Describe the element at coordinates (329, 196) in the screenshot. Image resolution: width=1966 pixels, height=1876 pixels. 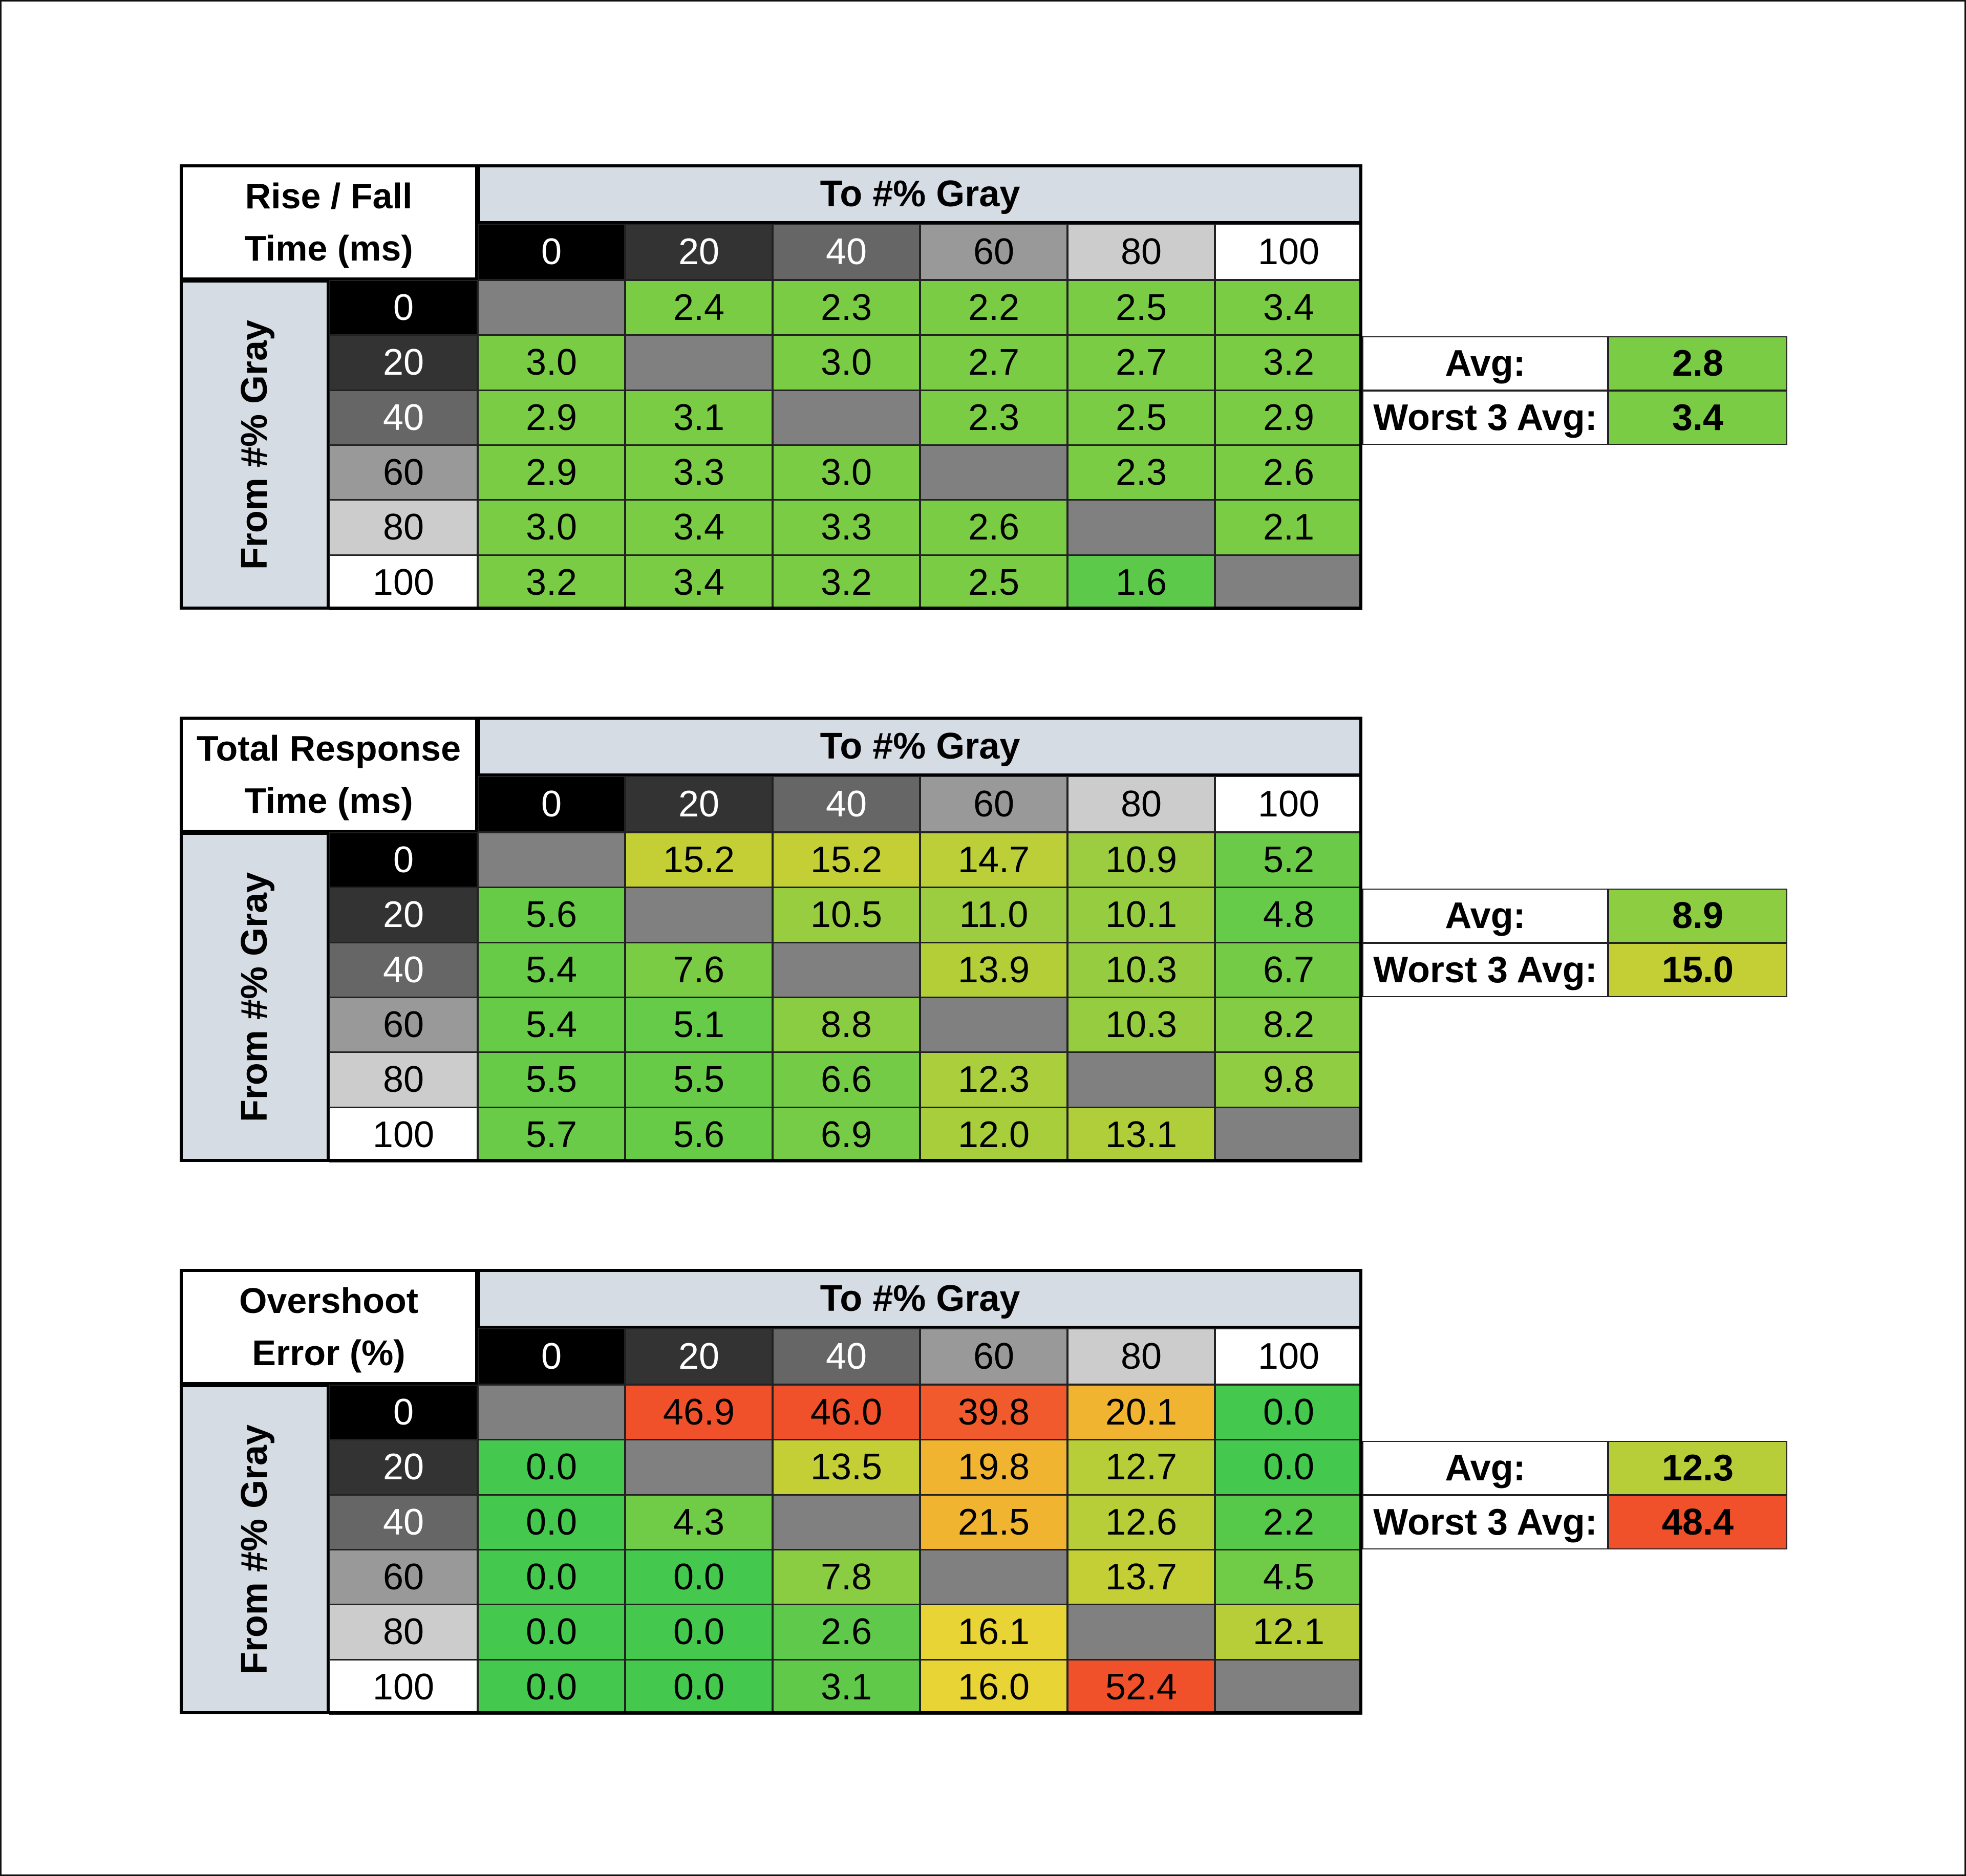
I see `table-title-line: Rise / Fall` at that location.